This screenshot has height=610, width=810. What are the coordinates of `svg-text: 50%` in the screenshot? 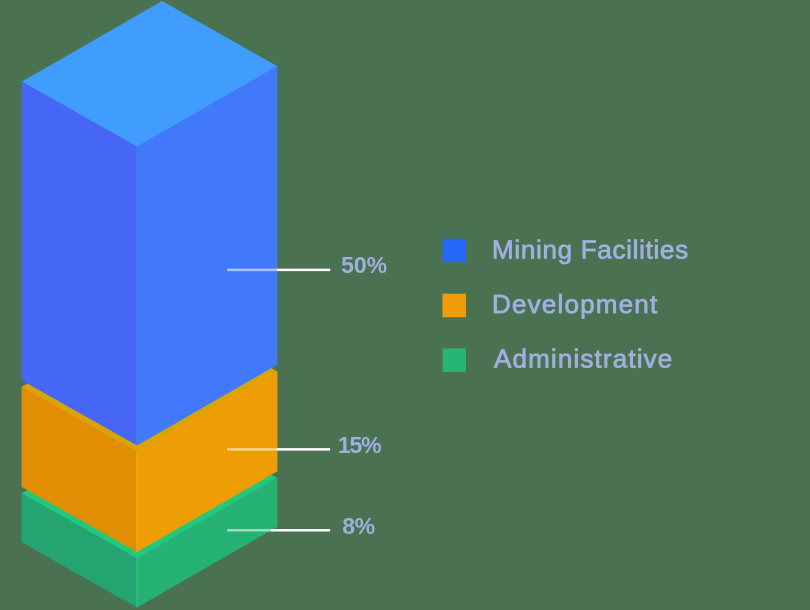 It's located at (364, 265).